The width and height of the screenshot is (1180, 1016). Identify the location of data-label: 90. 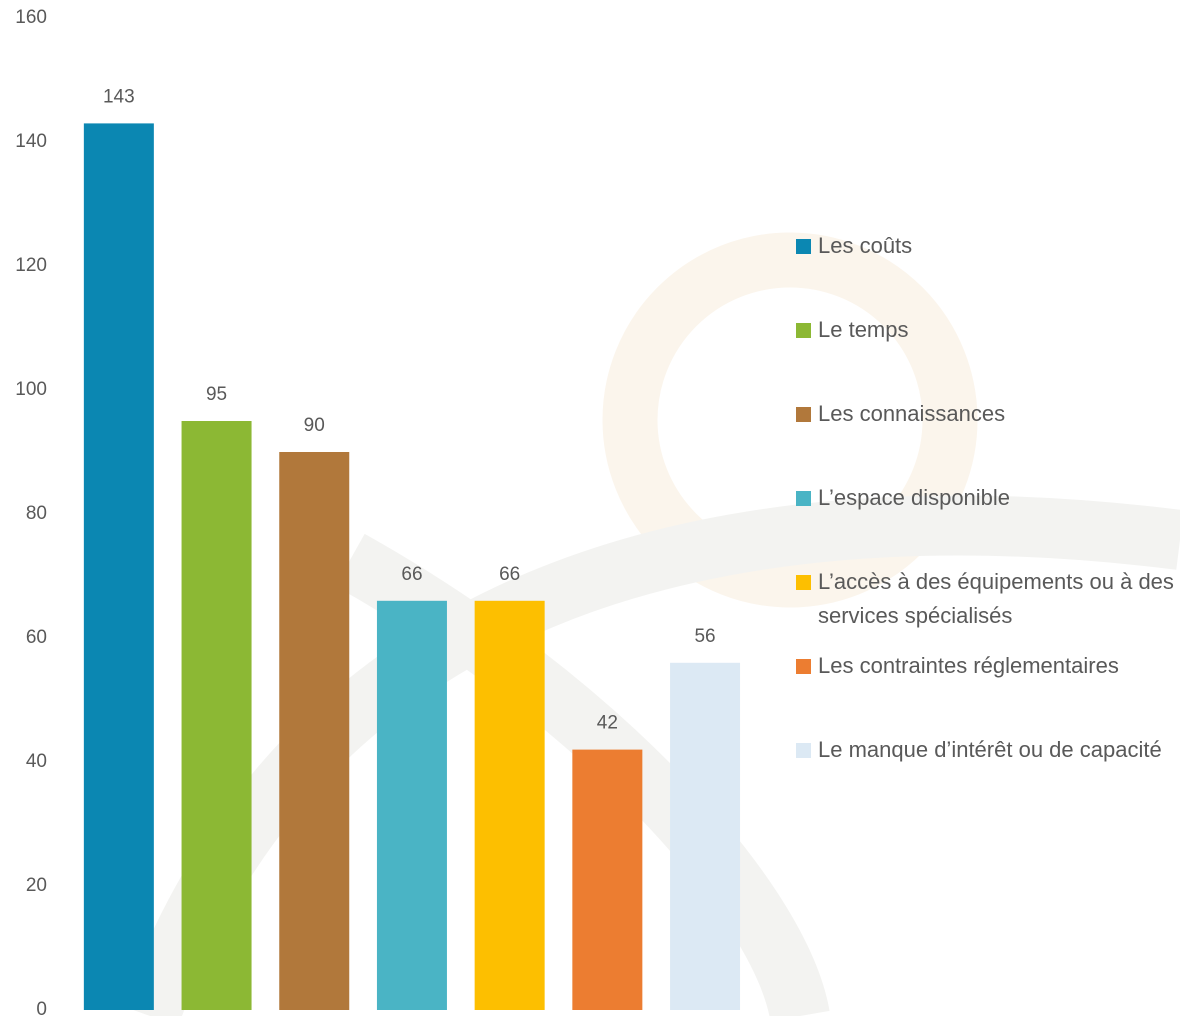
(314, 425).